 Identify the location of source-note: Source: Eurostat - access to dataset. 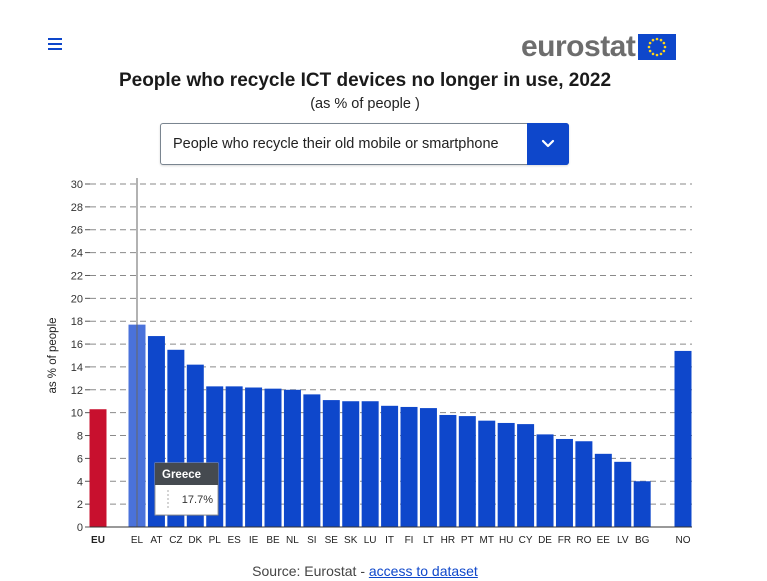
(365, 571).